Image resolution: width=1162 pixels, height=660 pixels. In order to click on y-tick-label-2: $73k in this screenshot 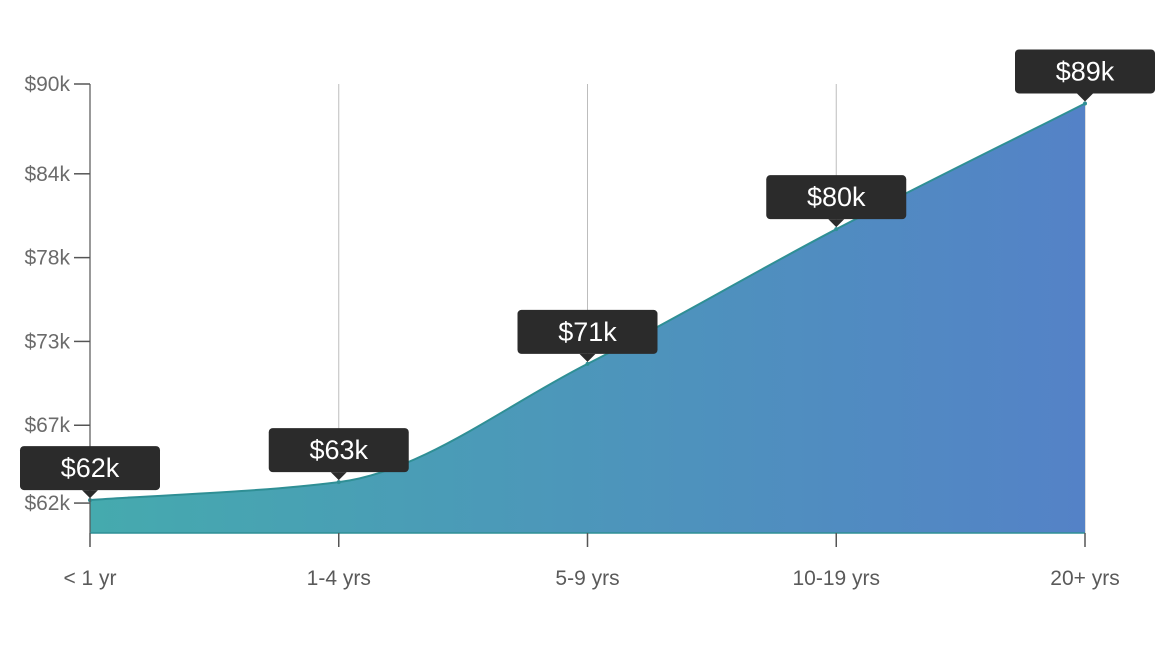, I will do `click(47, 341)`.